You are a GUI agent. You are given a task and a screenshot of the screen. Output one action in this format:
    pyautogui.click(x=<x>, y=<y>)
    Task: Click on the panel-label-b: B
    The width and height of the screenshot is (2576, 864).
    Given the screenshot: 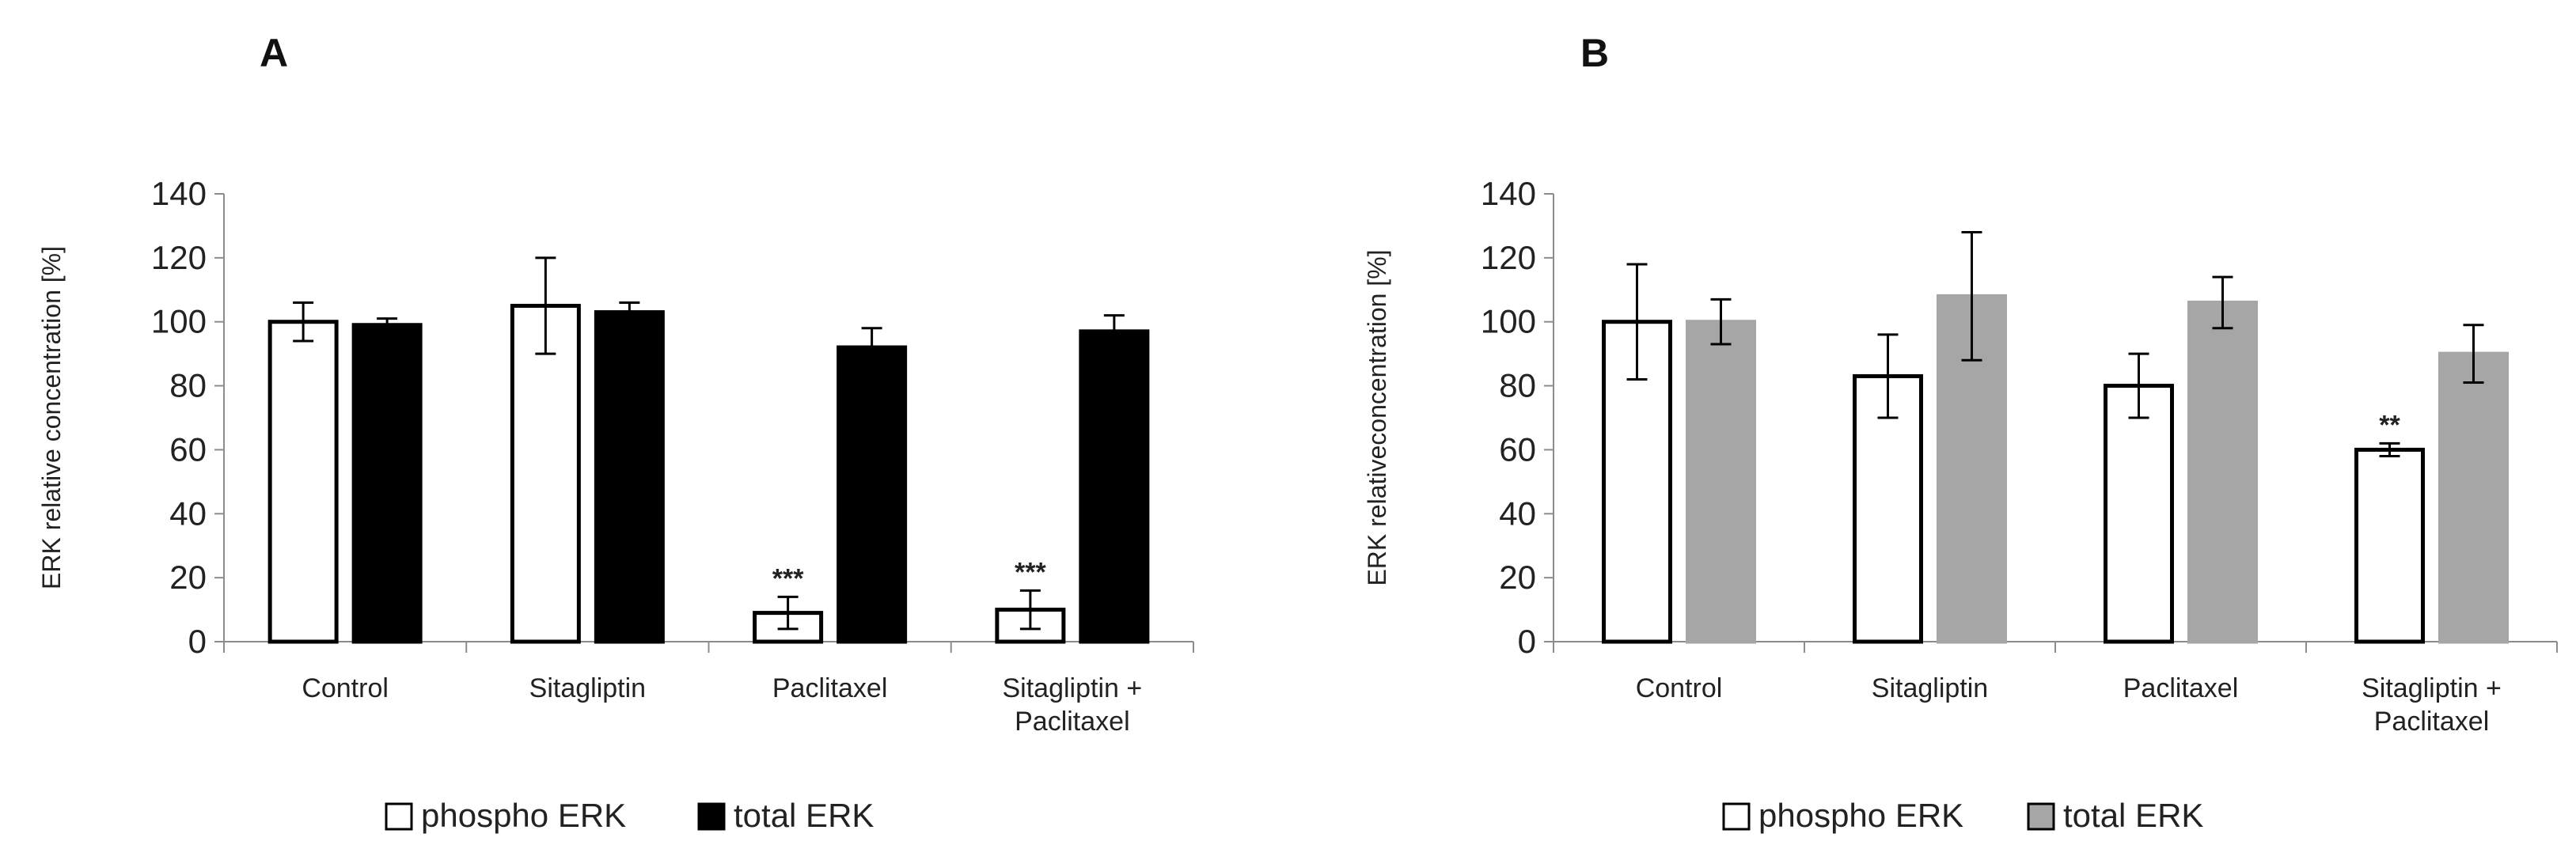 What is the action you would take?
    pyautogui.click(x=1594, y=53)
    